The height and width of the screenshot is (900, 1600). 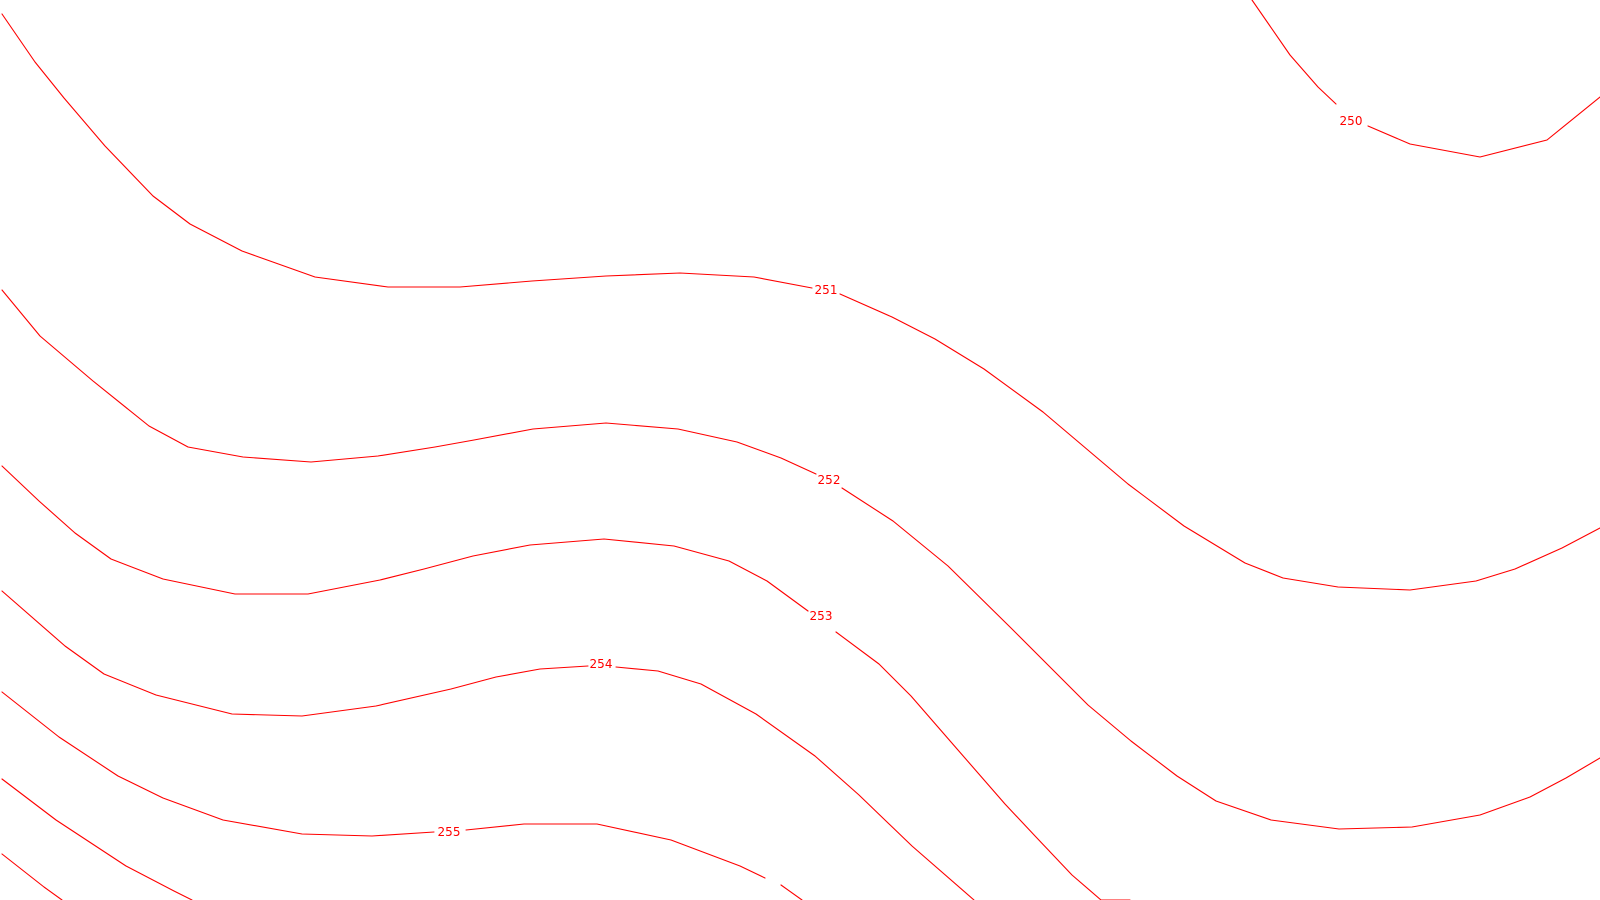 What do you see at coordinates (601, 664) in the screenshot?
I see `contour-label-254: 254` at bounding box center [601, 664].